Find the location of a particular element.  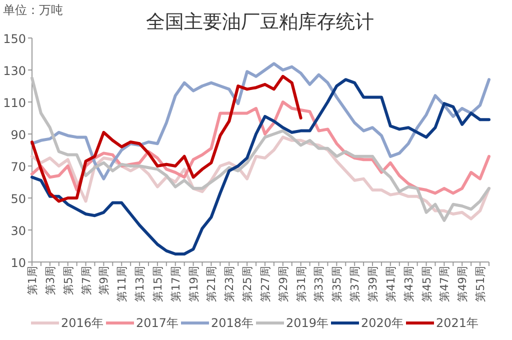

x-tick-label: 第39周 is located at coordinates (373, 284).